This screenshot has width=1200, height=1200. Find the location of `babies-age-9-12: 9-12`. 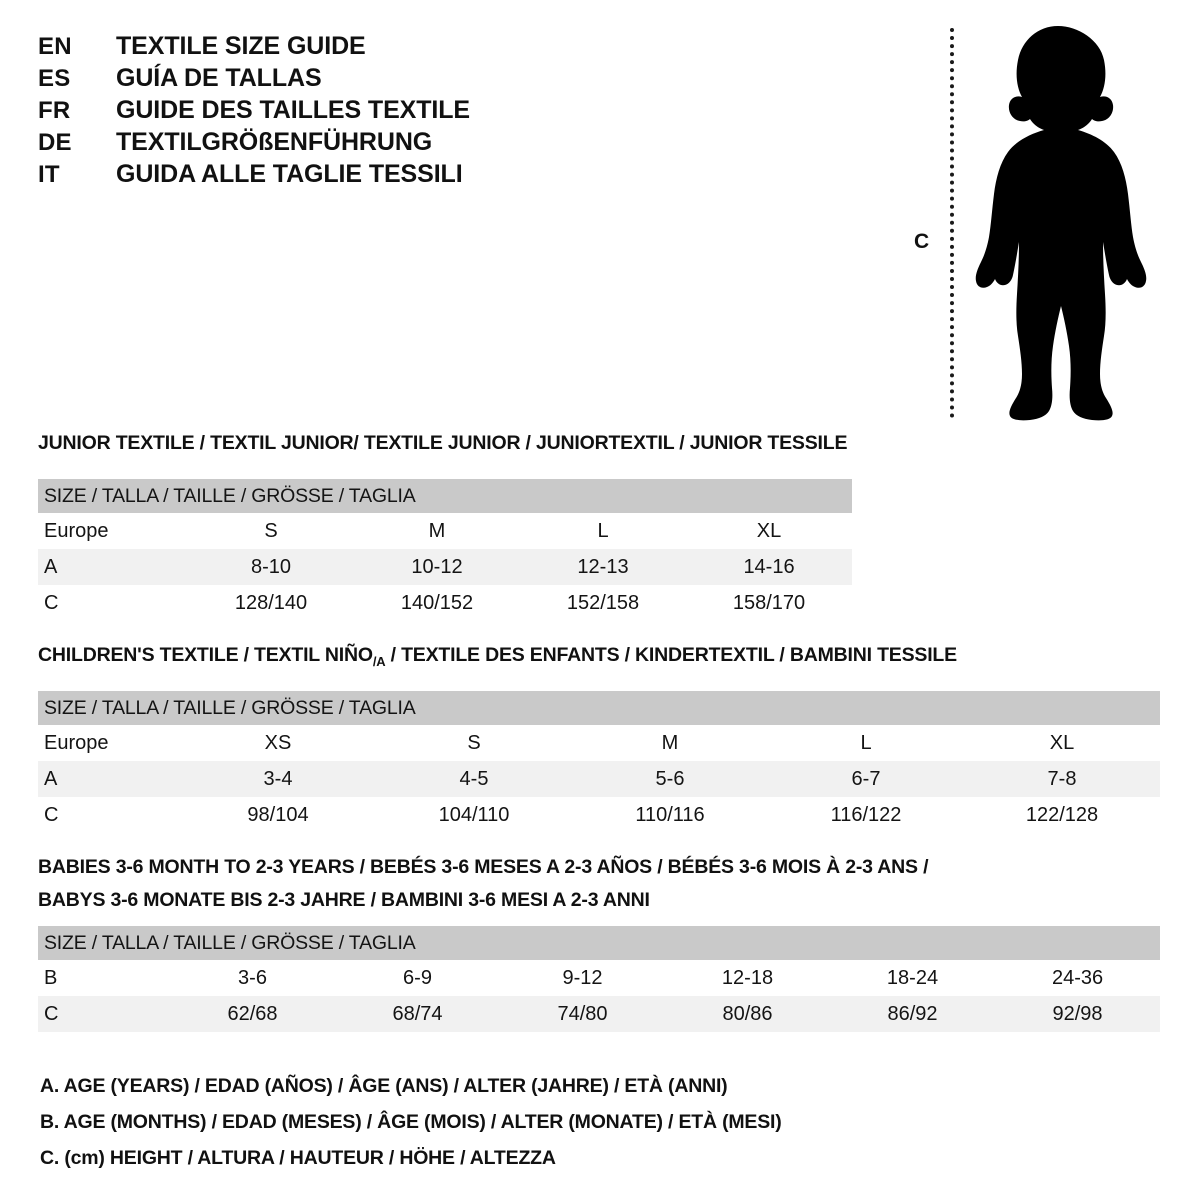

babies-age-9-12: 9-12 is located at coordinates (582, 978).